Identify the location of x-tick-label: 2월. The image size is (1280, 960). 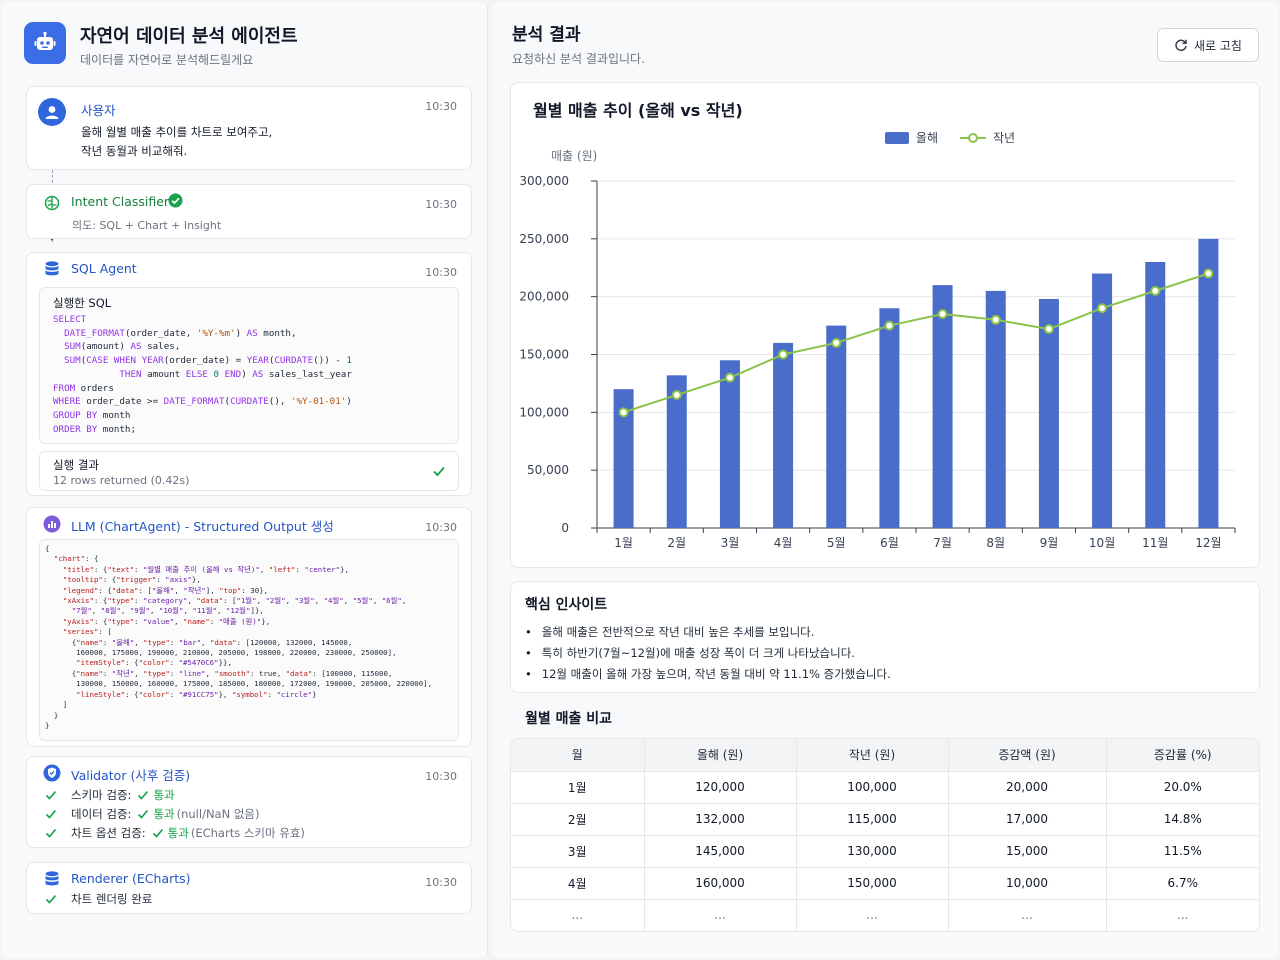
(676, 543).